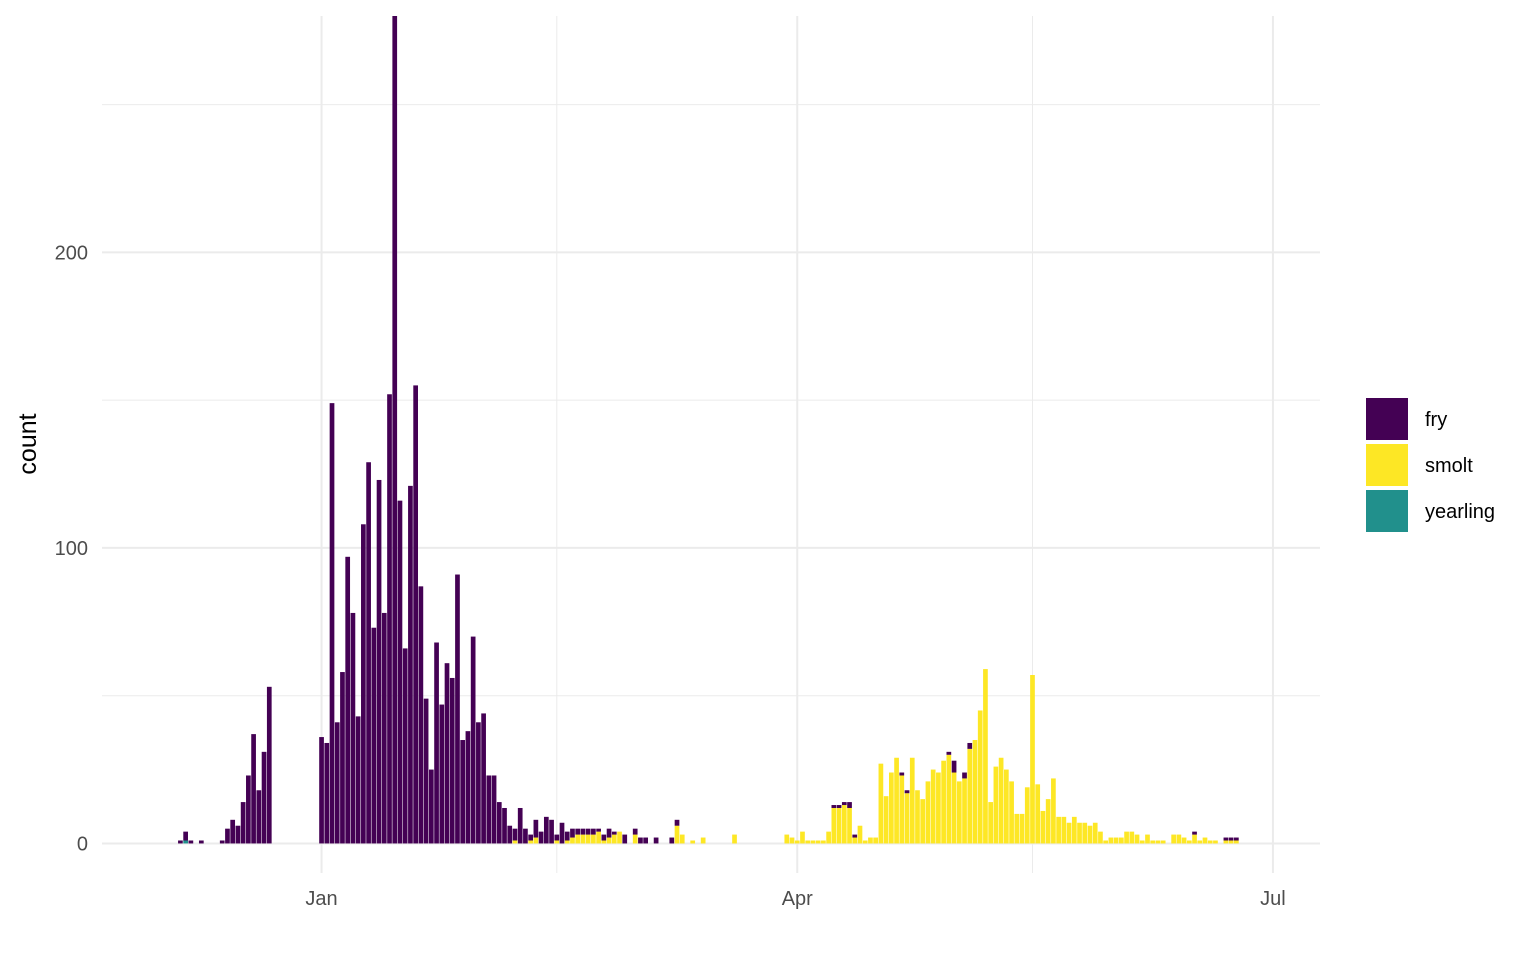 This screenshot has height=960, width=1536. Describe the element at coordinates (797, 899) in the screenshot. I see `x-tick-label: Apr` at that location.